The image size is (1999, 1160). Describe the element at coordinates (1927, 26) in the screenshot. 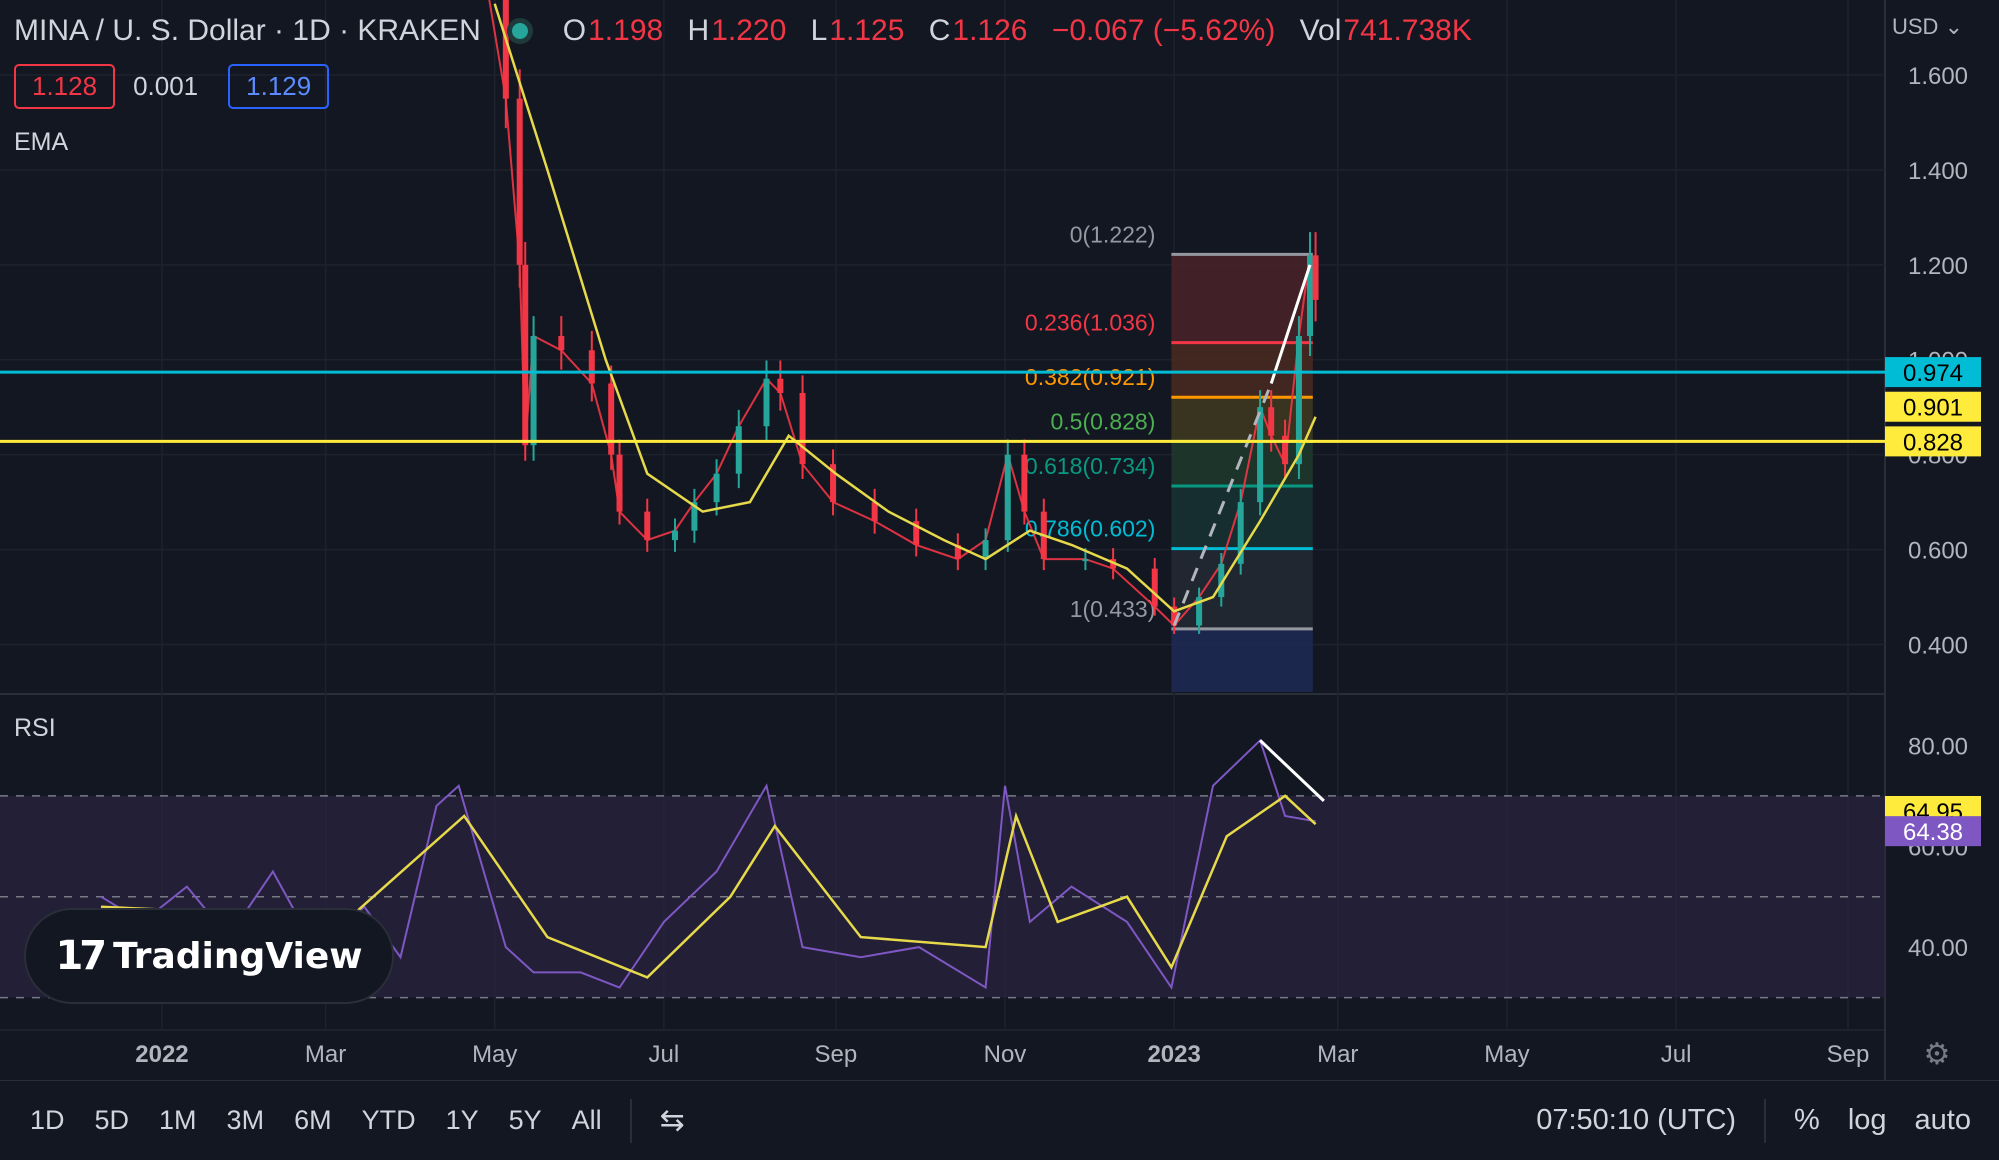

I see `currency-selector: USD ⌄` at that location.